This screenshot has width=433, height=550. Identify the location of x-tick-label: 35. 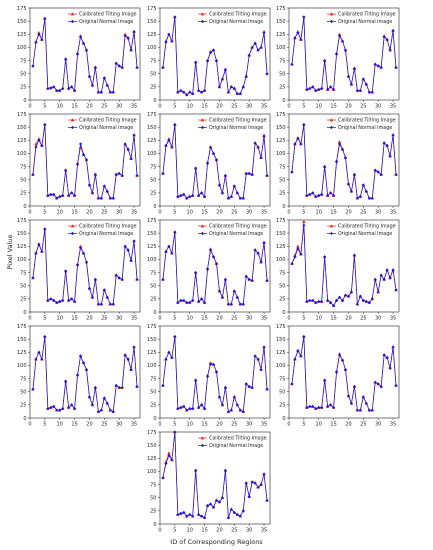
(134, 319).